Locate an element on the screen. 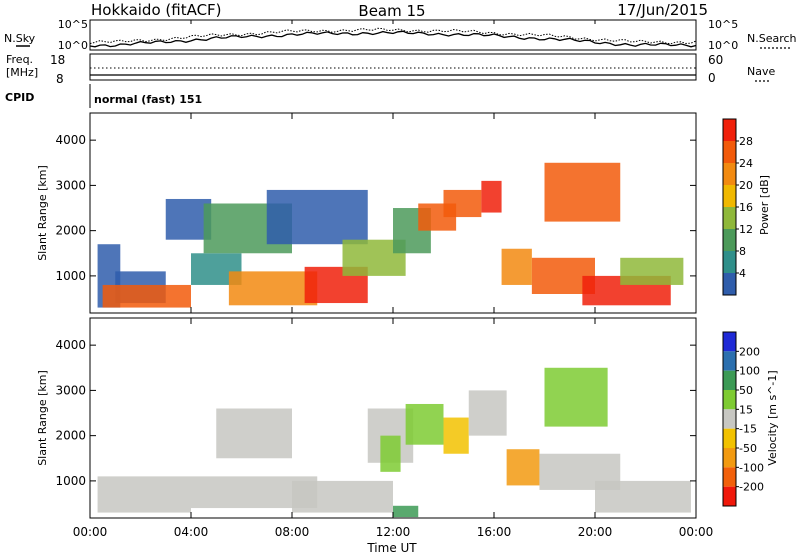  freq-panel-frame is located at coordinates (393, 67).